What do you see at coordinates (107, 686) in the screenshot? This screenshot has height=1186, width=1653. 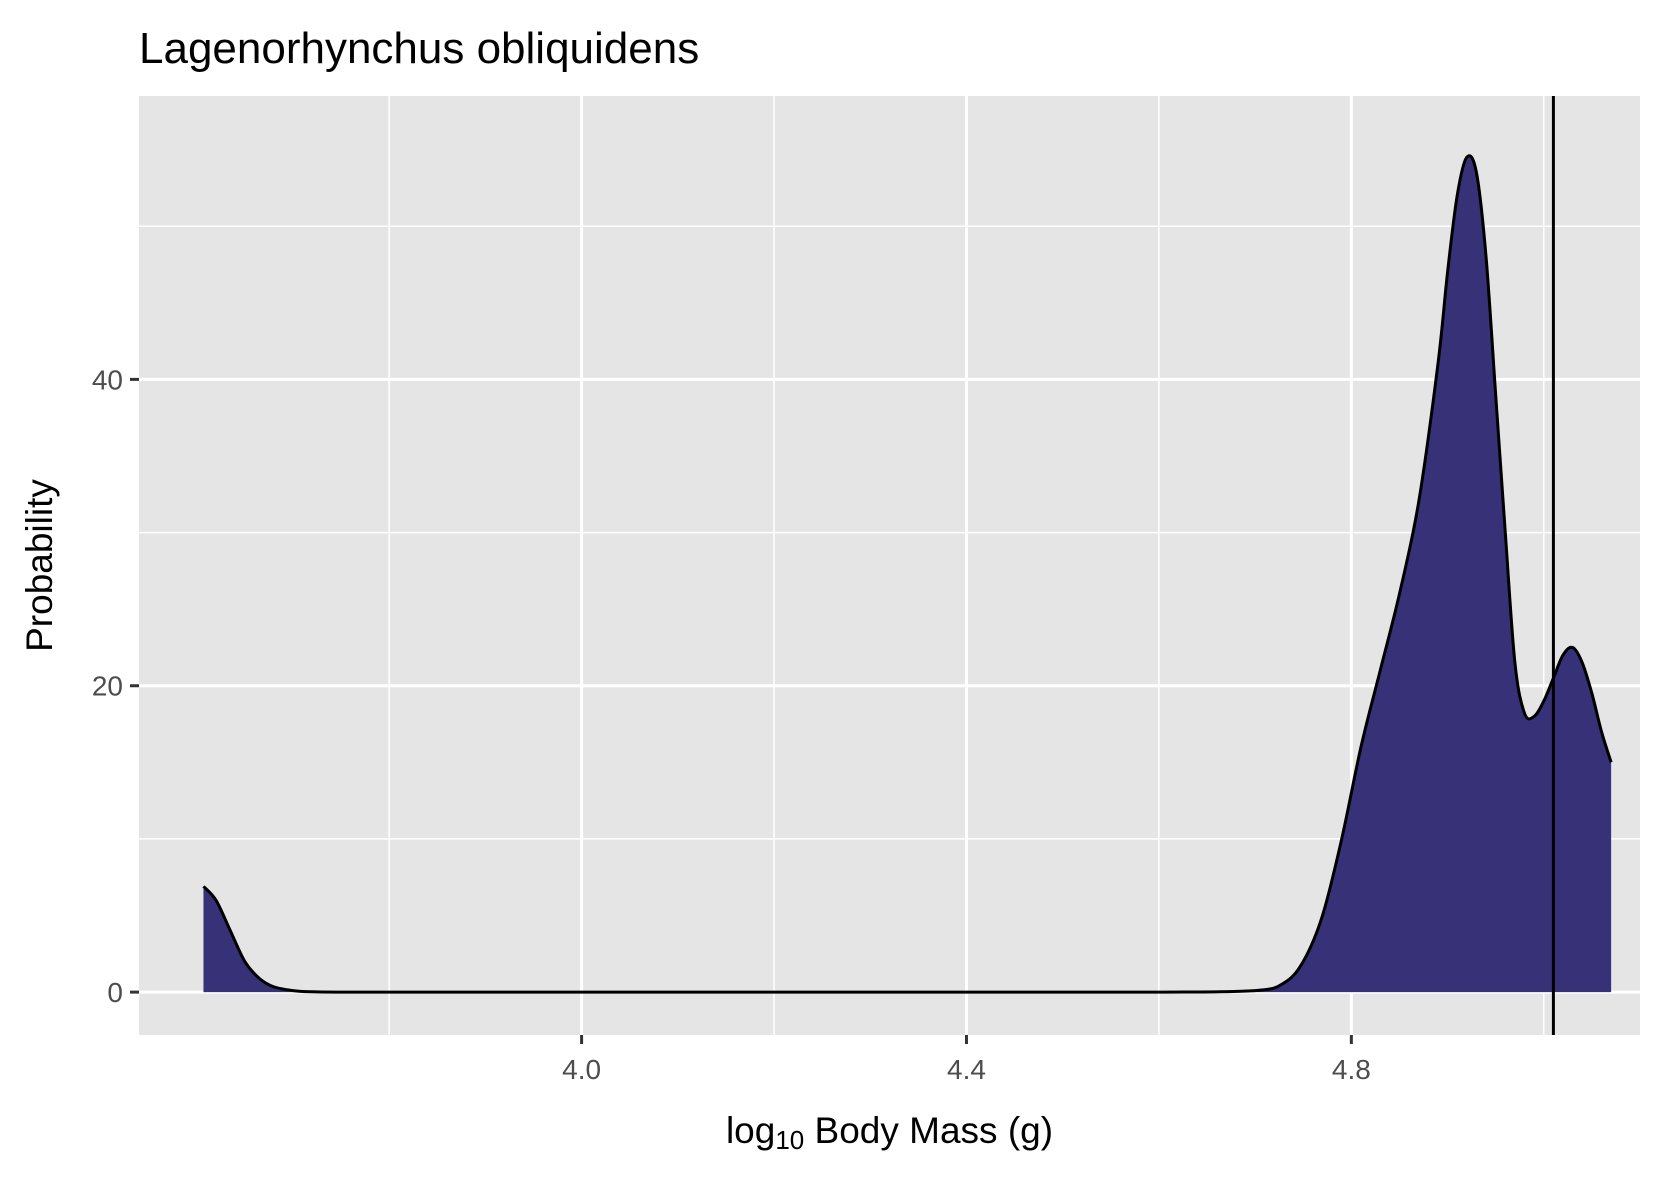 I see `y-tick-label: 20` at bounding box center [107, 686].